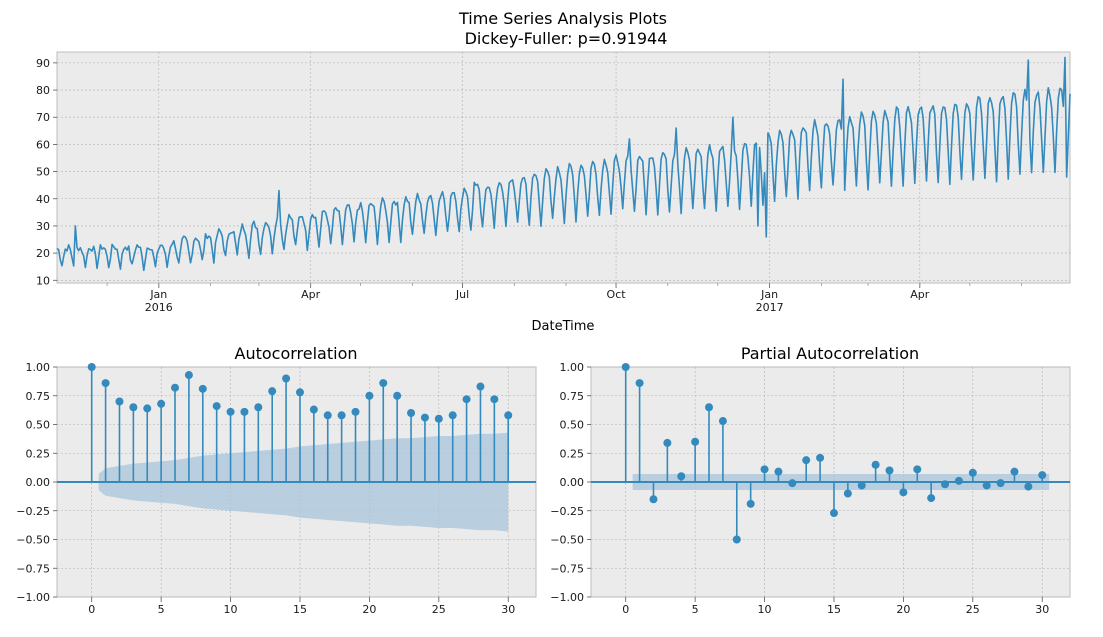 This screenshot has height=637, width=1103. Describe the element at coordinates (834, 609) in the screenshot. I see `pacf-xtick-label: 15` at that location.